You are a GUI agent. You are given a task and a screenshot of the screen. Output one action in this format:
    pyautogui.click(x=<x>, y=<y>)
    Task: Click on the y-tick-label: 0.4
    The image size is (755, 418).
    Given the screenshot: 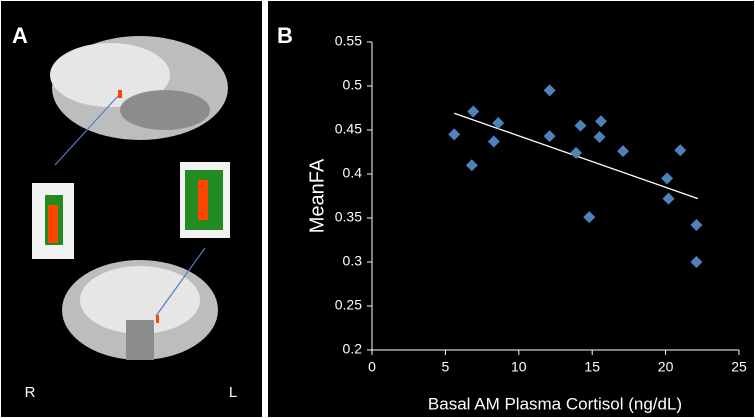 What is the action you would take?
    pyautogui.click(x=353, y=173)
    